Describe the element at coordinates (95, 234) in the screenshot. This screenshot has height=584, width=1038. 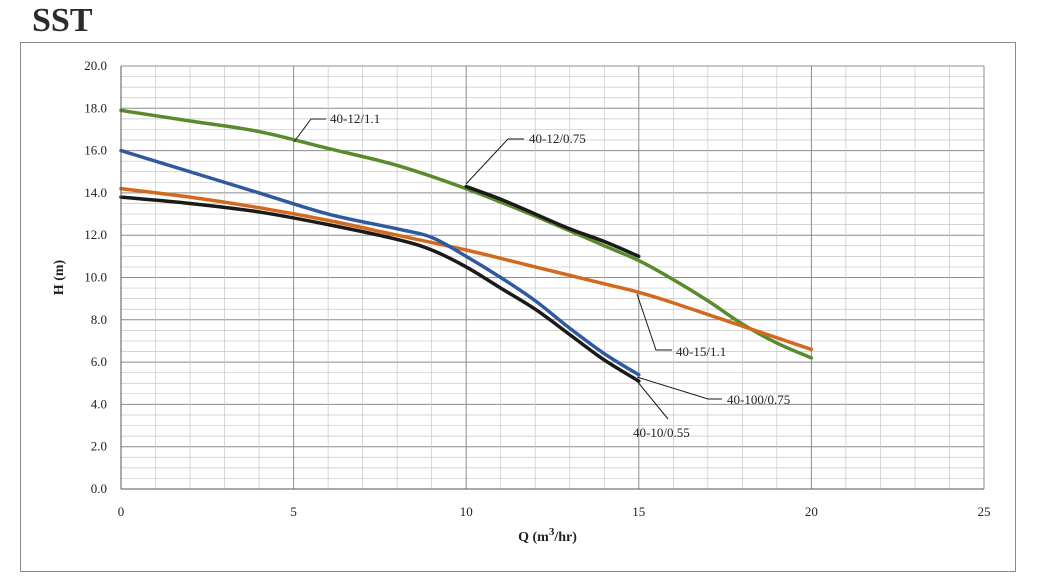
I see `y-tick-label: 12.0` at that location.